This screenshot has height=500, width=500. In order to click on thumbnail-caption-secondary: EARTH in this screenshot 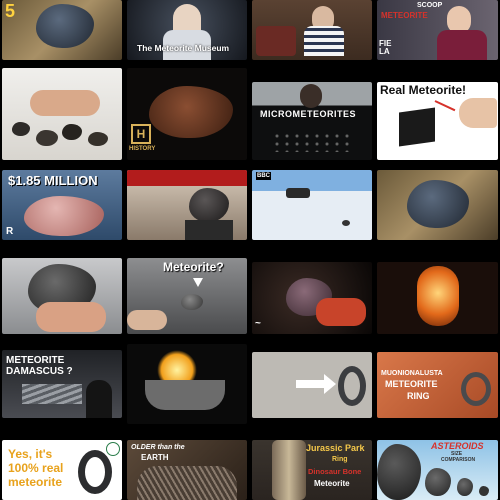, I will do `click(155, 458)`.